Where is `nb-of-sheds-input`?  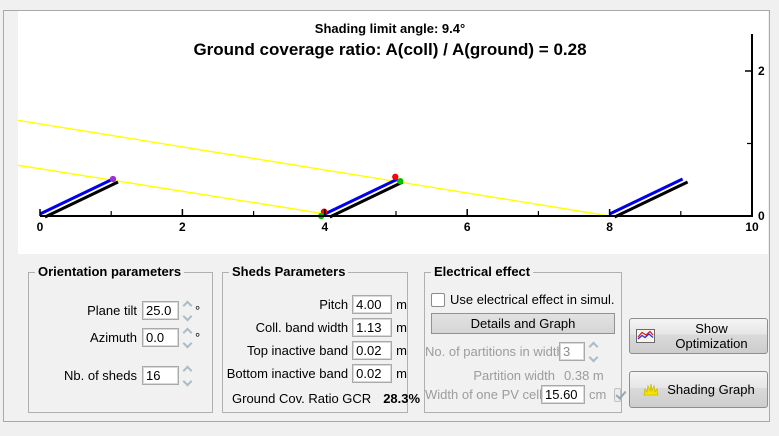 nb-of-sheds-input is located at coordinates (160, 375).